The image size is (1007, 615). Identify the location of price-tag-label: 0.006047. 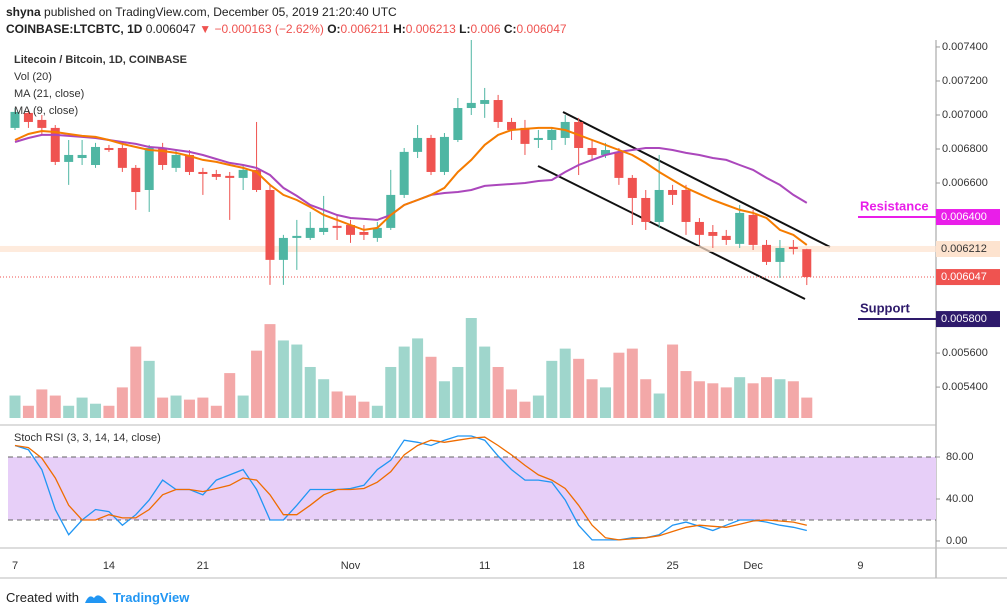
(964, 277).